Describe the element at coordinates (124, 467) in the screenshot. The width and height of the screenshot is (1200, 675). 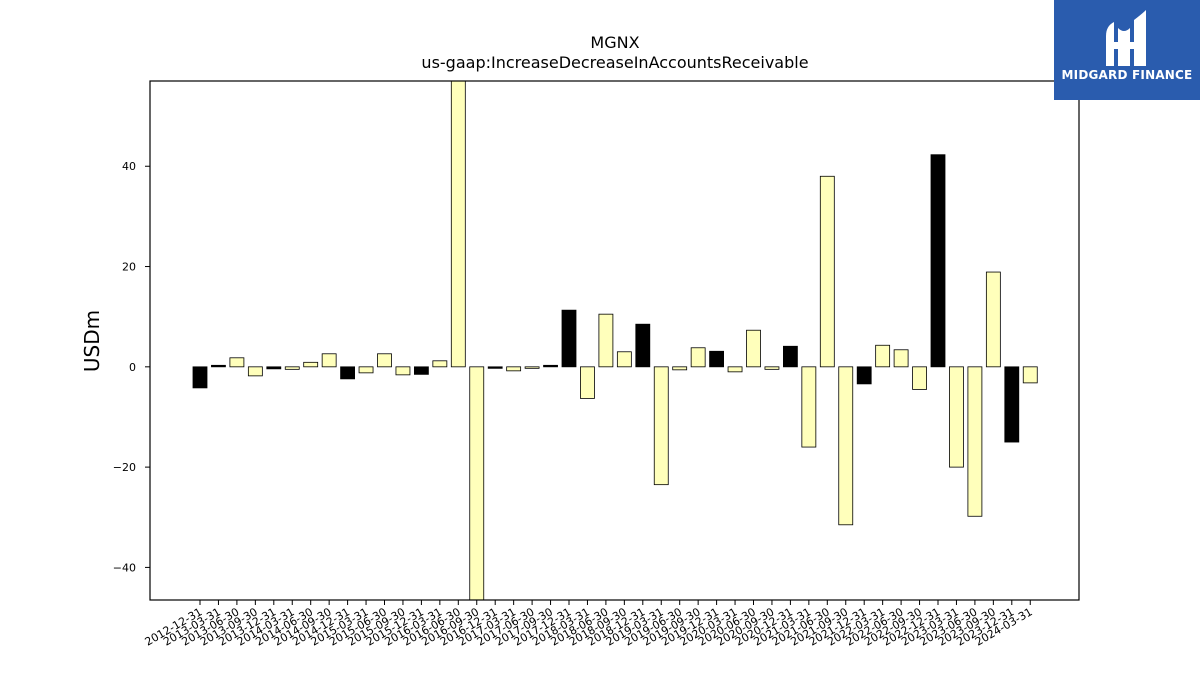
I see `y-tick-label: −20` at that location.